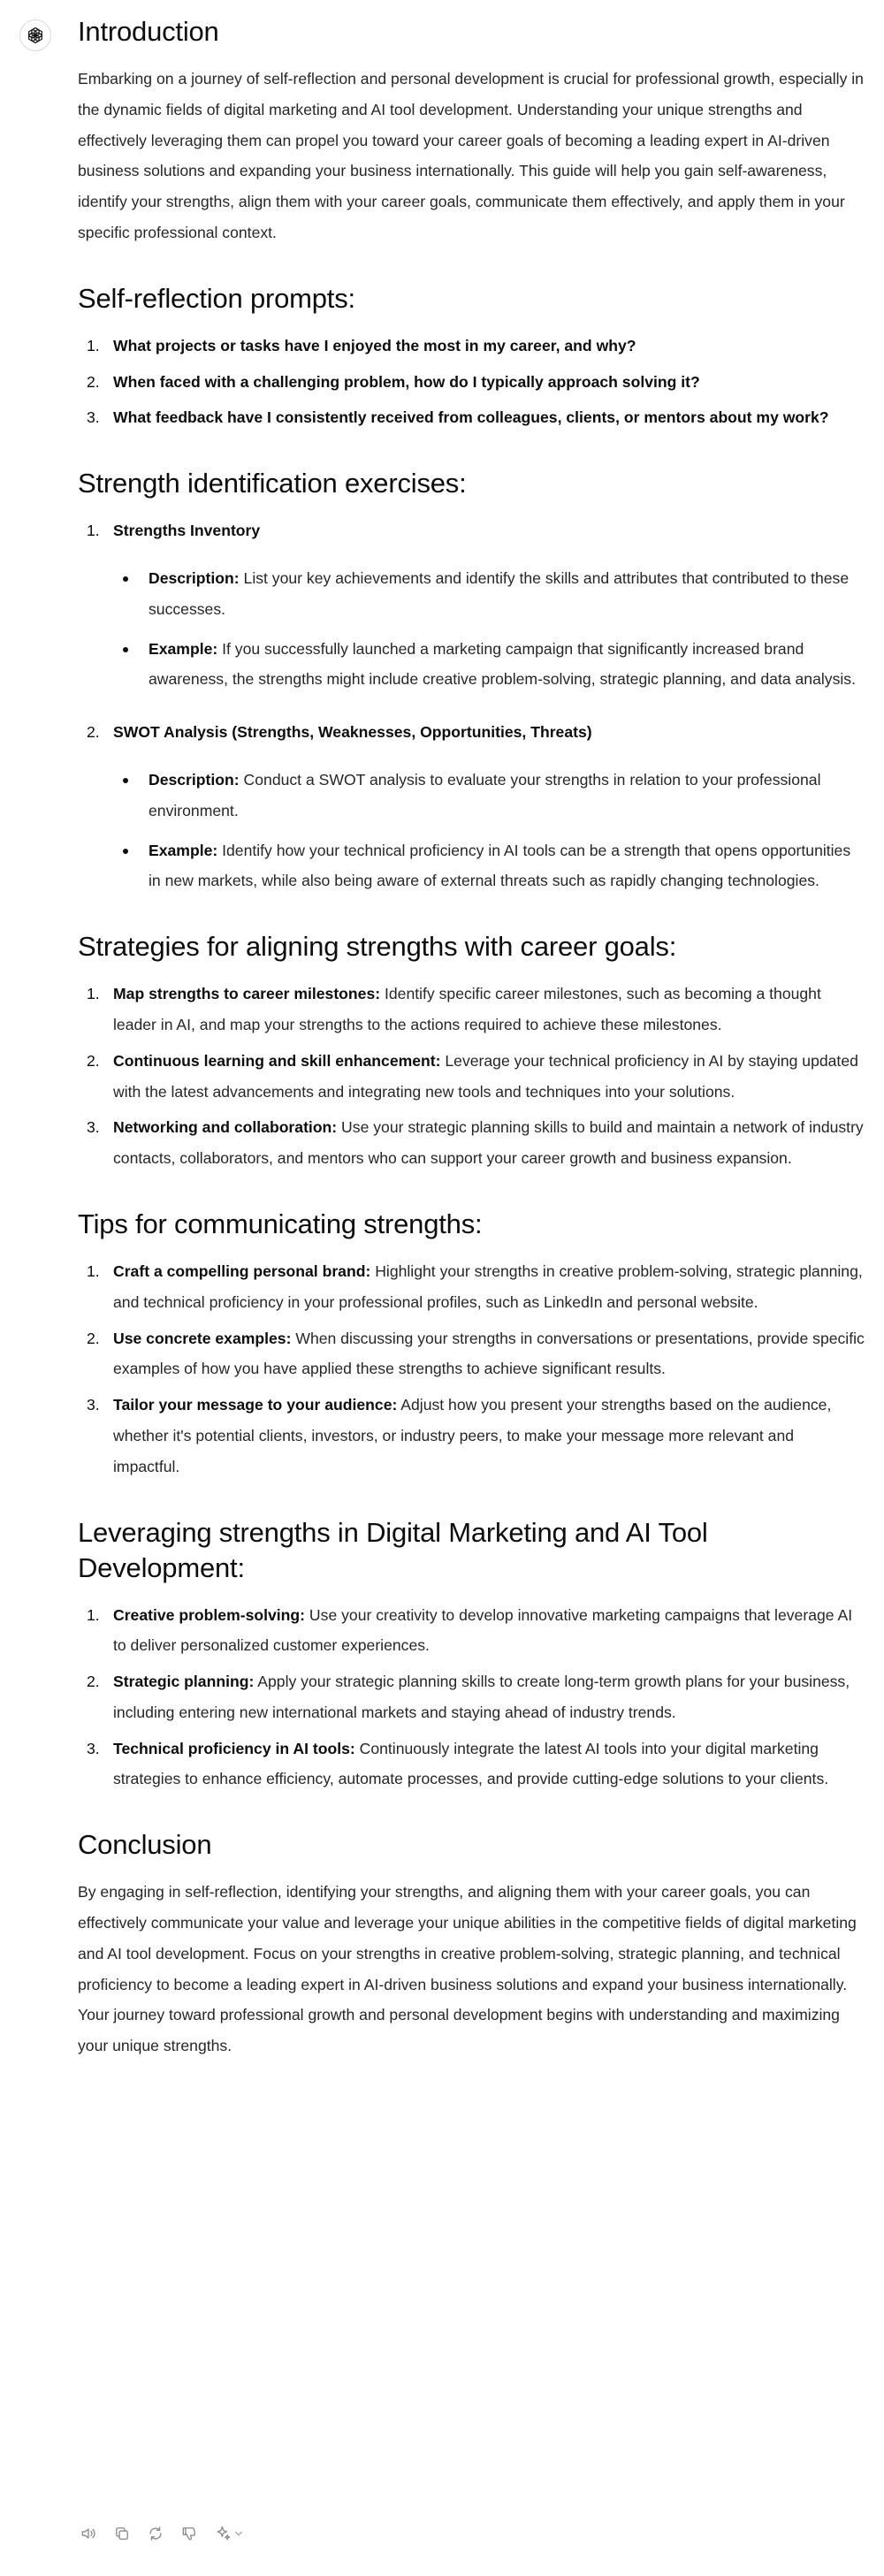 This screenshot has width=884, height=2576. I want to click on section-heading-introduction: Introduction, so click(148, 31).